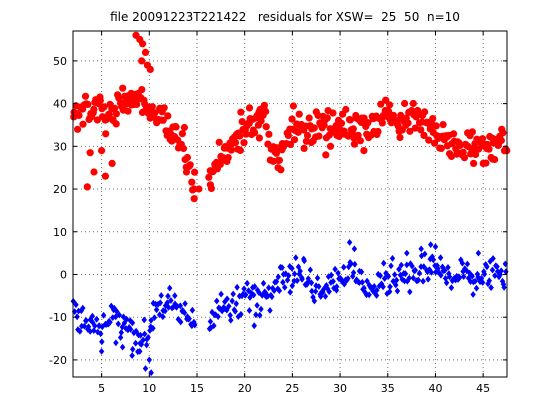 The height and width of the screenshot is (420, 560). I want to click on x-tick-label: 40, so click(435, 388).